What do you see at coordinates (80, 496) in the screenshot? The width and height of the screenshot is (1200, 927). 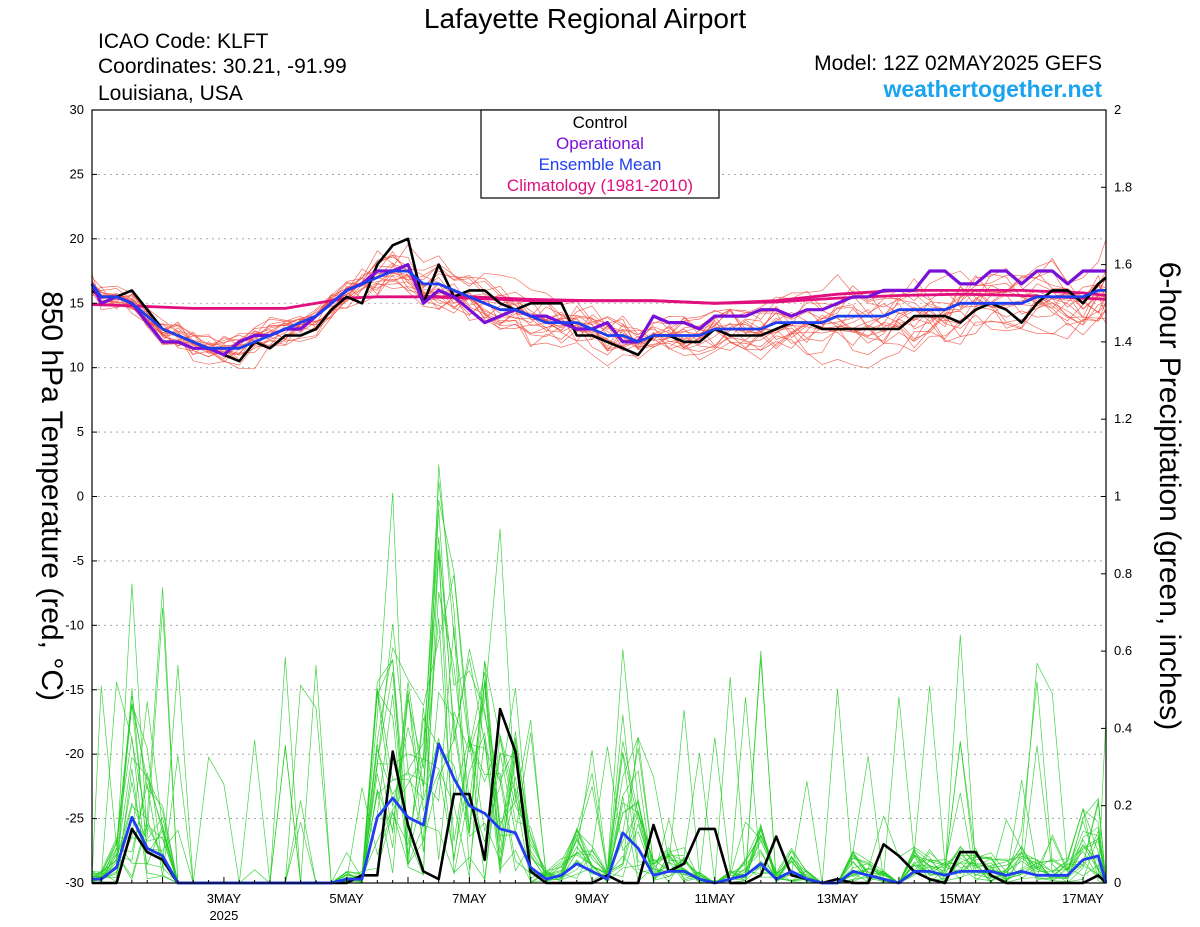 I see `y-tick-label: 0` at bounding box center [80, 496].